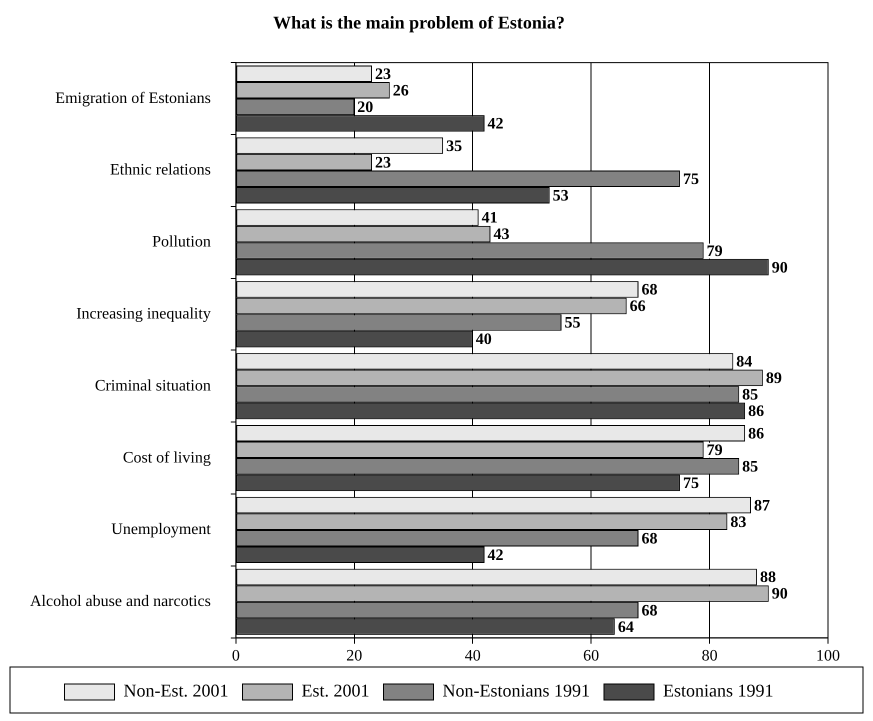 Image resolution: width=873 pixels, height=721 pixels. What do you see at coordinates (236, 656) in the screenshot?
I see `x-tick-label: 0` at bounding box center [236, 656].